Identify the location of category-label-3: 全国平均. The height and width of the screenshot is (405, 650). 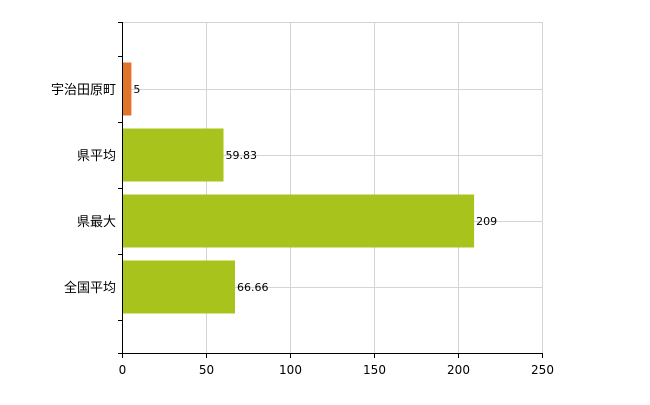
(90, 288).